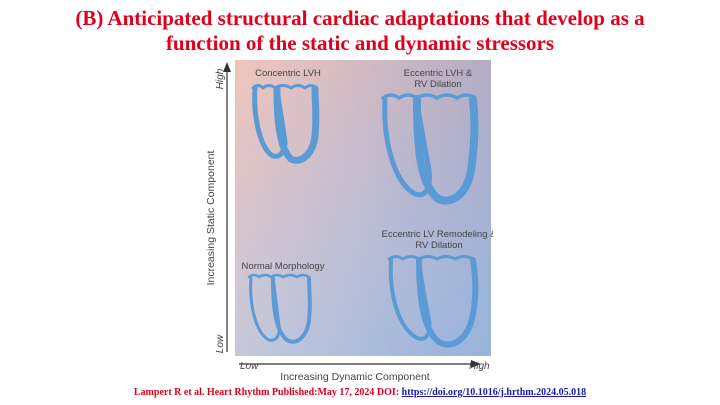  What do you see at coordinates (438, 73) in the screenshot?
I see `label-eccentric-lvh-line1: Eccentric LVH &` at bounding box center [438, 73].